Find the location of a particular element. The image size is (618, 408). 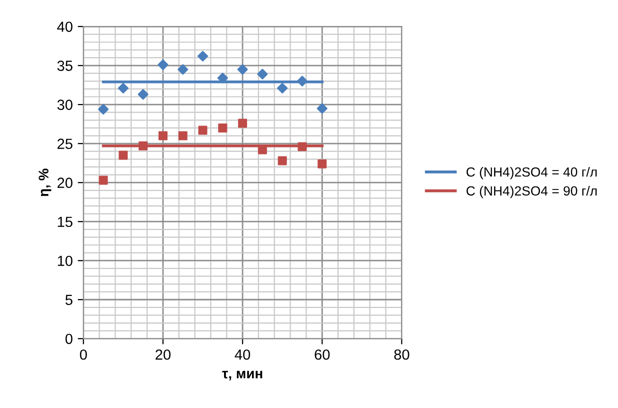

y-tick-label: 5 is located at coordinates (68, 300).